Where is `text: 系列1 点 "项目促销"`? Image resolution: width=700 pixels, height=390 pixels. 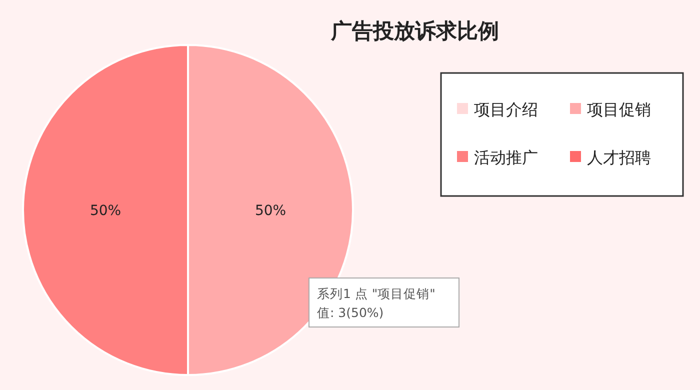
text: 系列1 点 "项目促销" is located at coordinates (376, 293).